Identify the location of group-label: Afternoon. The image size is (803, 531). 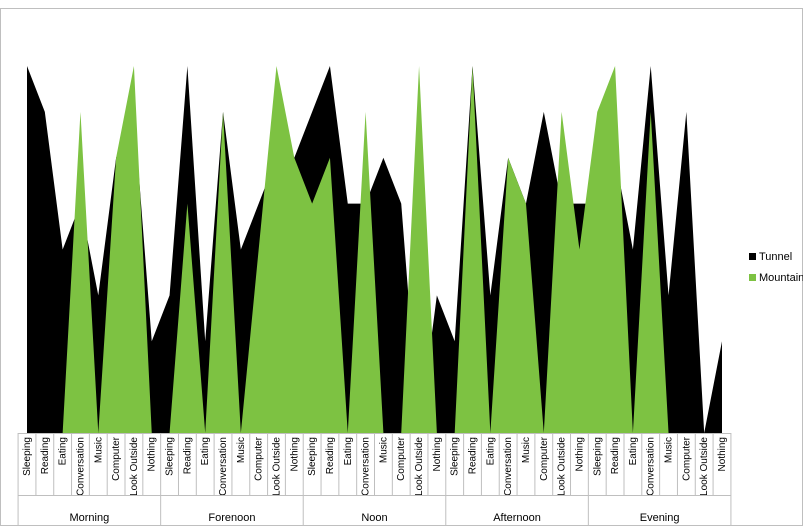
(517, 518).